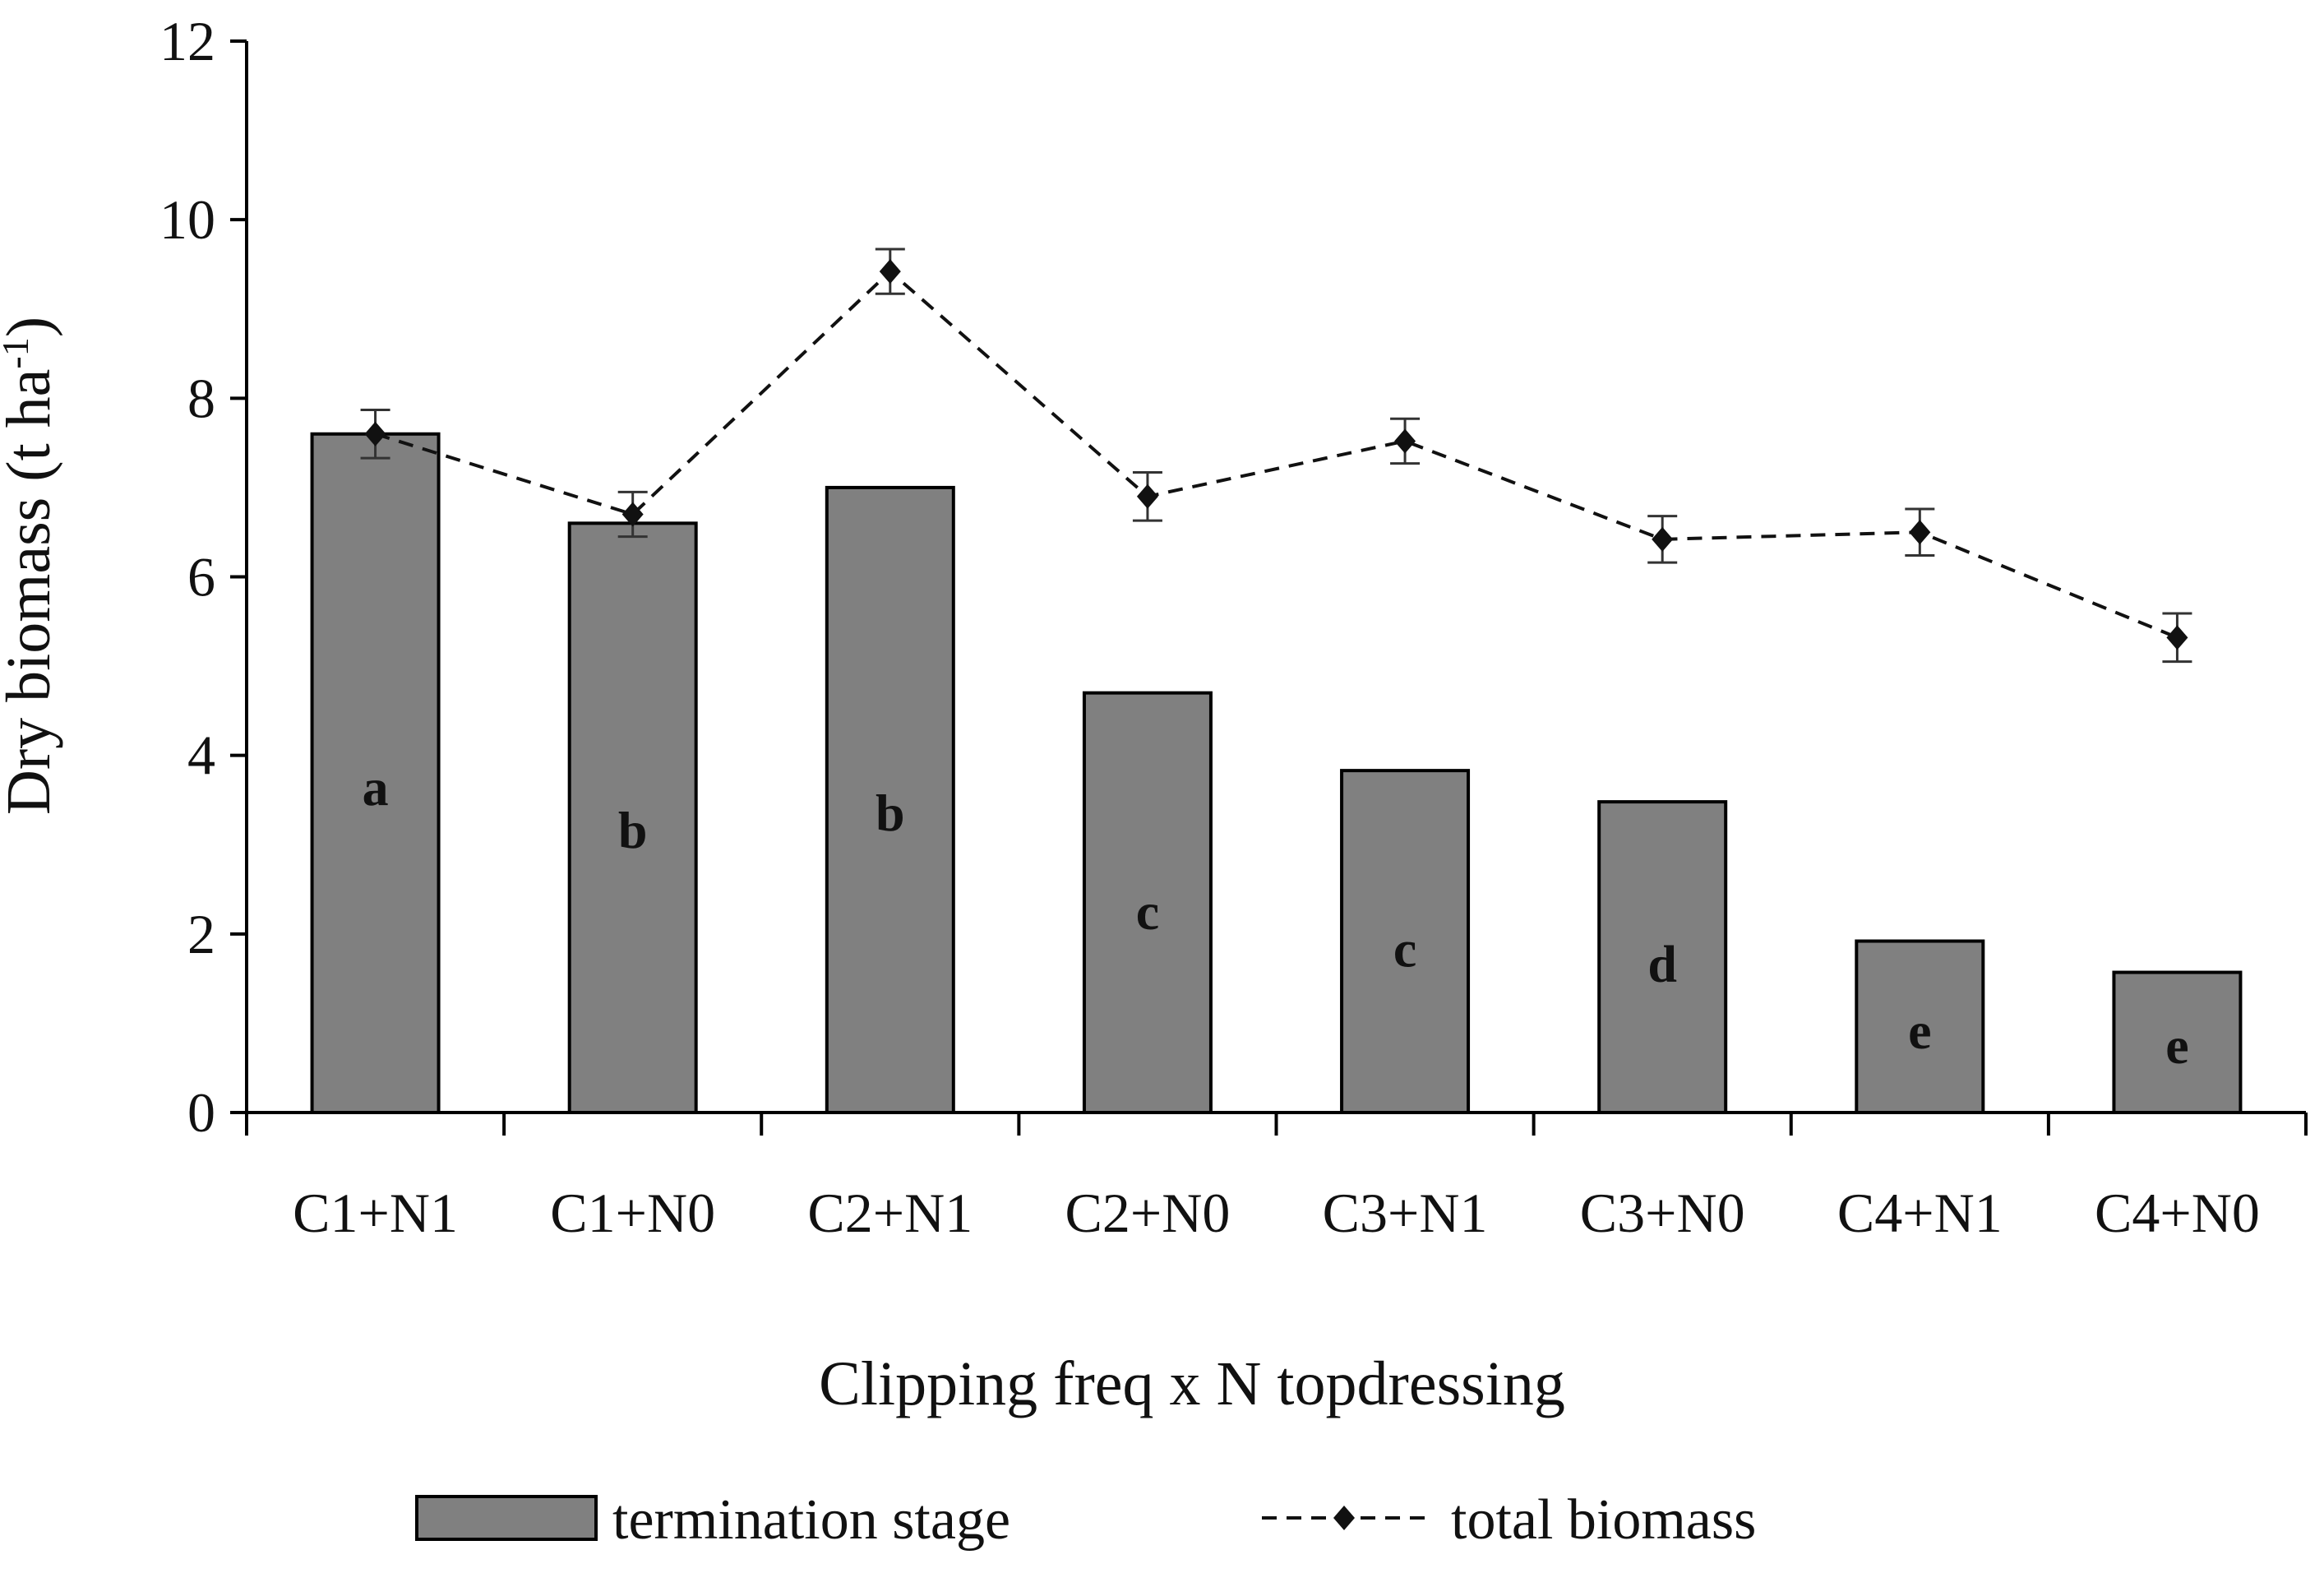  Describe the element at coordinates (1344, 1518) in the screenshot. I see `legend-marker-diamond` at that location.